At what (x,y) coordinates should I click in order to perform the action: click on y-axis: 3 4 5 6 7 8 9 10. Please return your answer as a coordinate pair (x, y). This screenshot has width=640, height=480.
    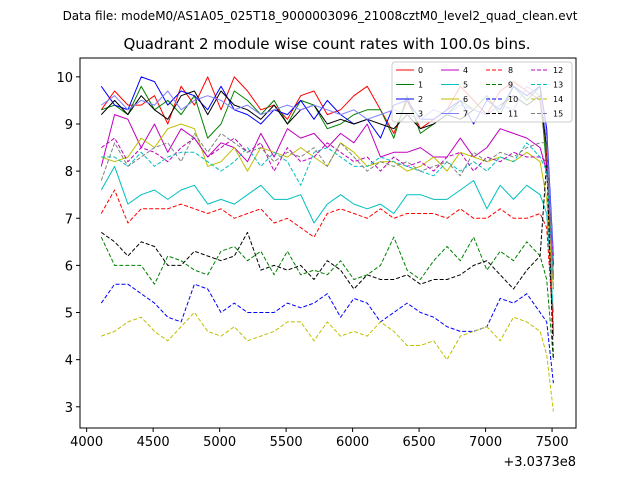
    Looking at the image, I should click on (68, 243).